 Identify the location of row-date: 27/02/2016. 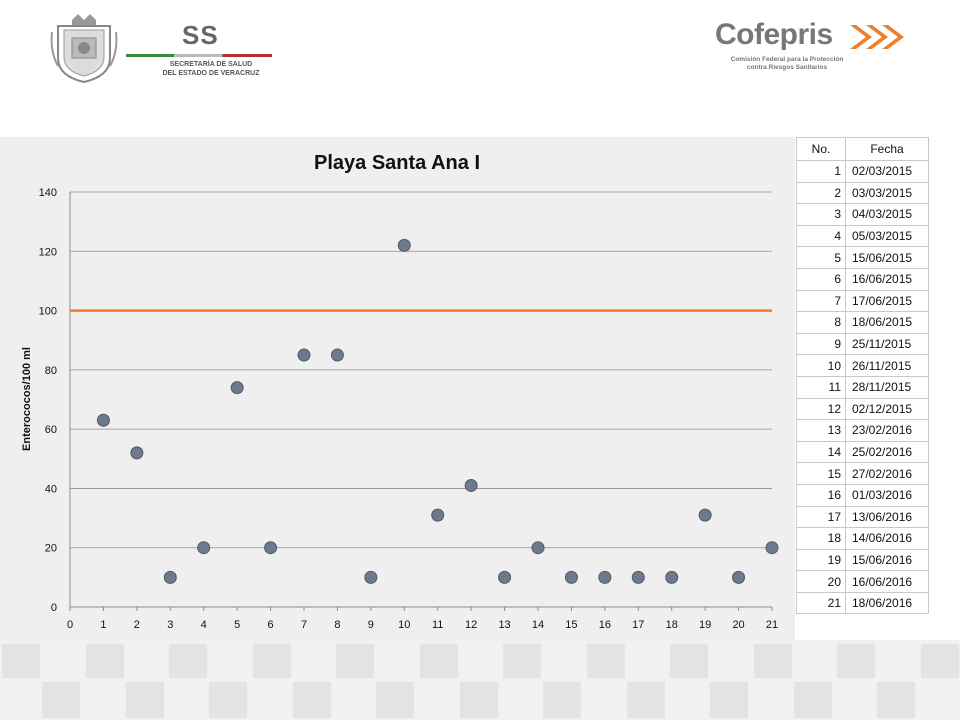
(887, 473).